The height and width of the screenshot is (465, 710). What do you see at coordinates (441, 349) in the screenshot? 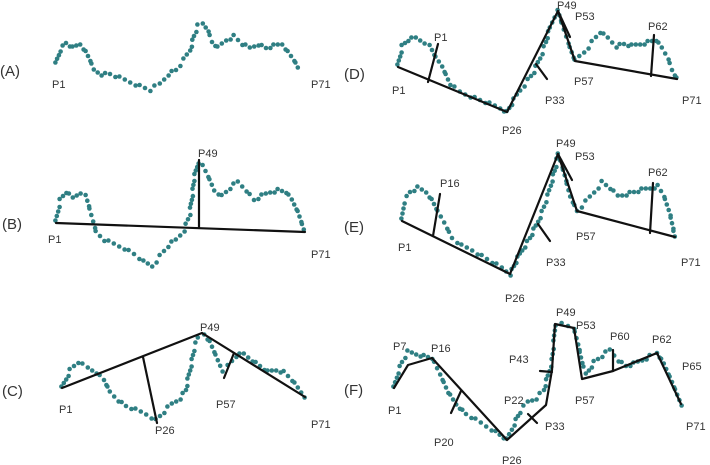
I see `point-label-f-p16: P16` at bounding box center [441, 349].